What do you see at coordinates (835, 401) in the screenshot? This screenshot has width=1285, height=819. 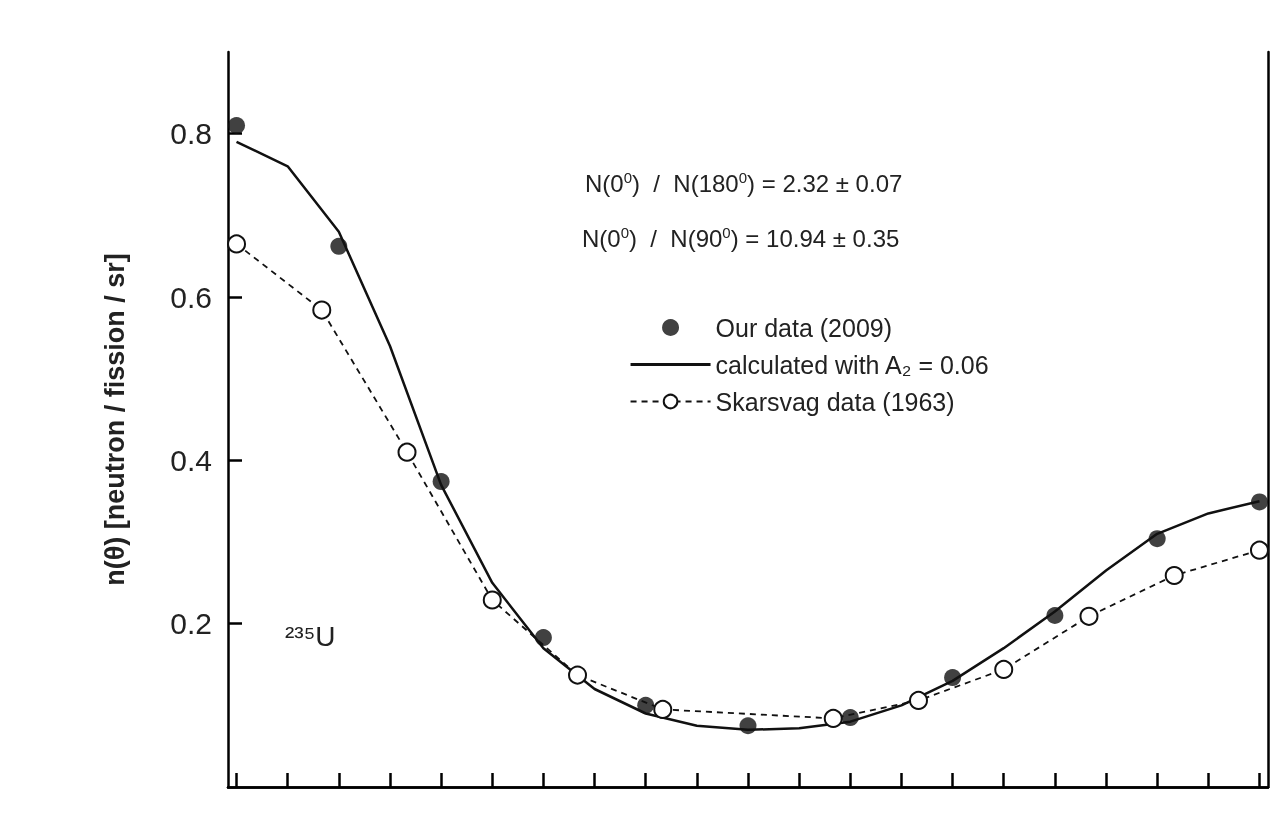 I see `legend-label: Skarsvag data (1963)` at bounding box center [835, 401].